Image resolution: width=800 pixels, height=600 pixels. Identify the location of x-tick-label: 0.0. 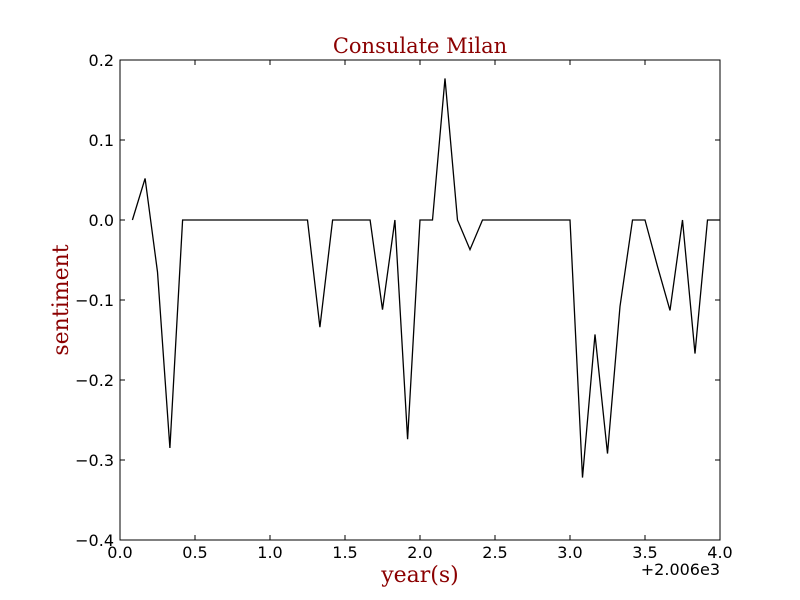
(119, 552).